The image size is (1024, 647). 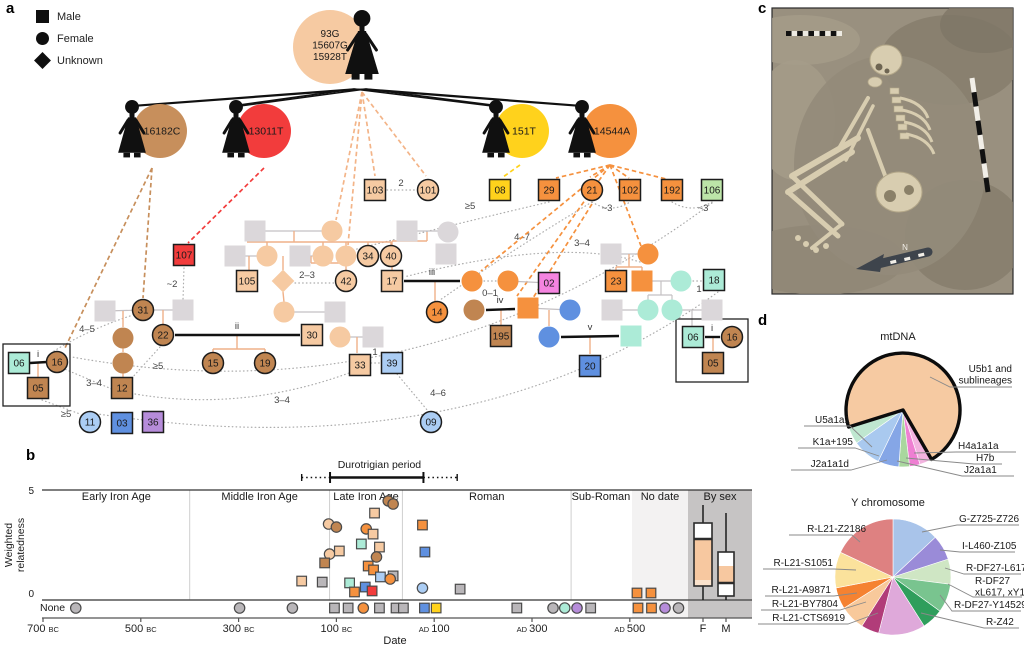 I want to click on individual-id-label: 30, so click(x=312, y=336).